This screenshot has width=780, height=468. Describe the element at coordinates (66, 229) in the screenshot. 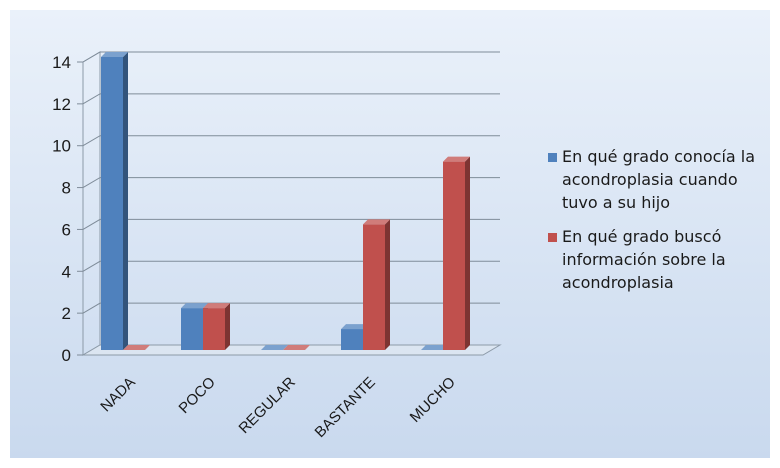

I see `y-tick-label: 6` at that location.